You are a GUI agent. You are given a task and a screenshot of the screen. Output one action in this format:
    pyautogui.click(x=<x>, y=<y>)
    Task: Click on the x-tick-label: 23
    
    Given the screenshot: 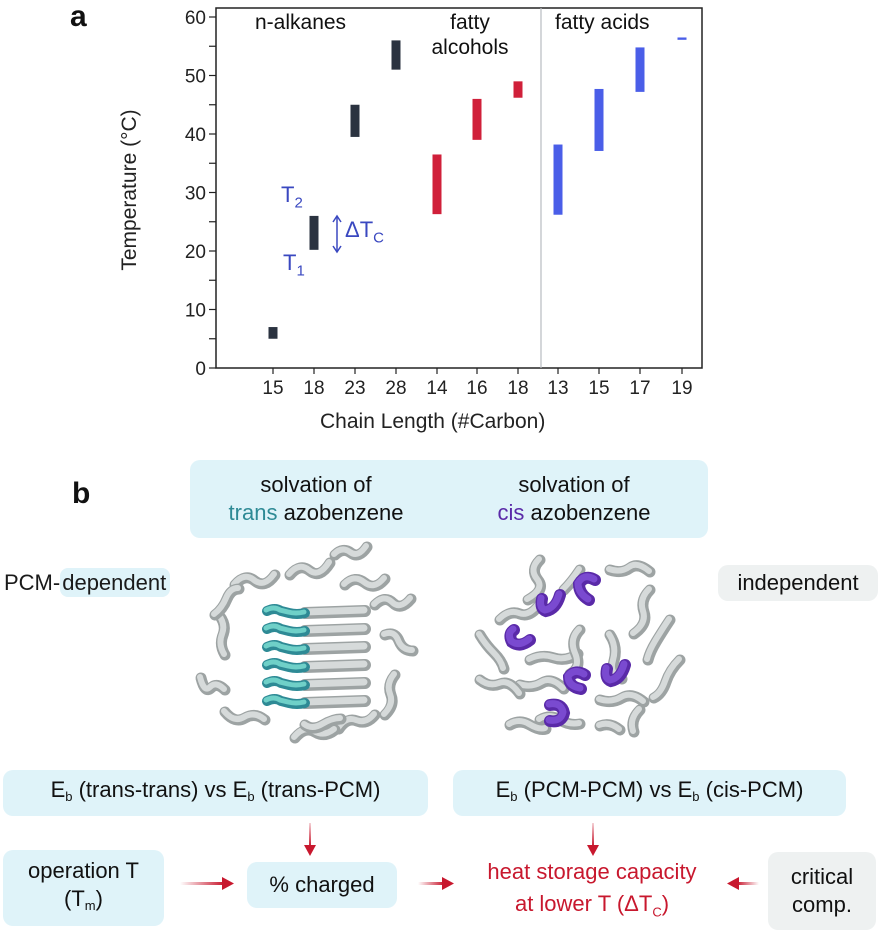 What is the action you would take?
    pyautogui.click(x=354, y=388)
    